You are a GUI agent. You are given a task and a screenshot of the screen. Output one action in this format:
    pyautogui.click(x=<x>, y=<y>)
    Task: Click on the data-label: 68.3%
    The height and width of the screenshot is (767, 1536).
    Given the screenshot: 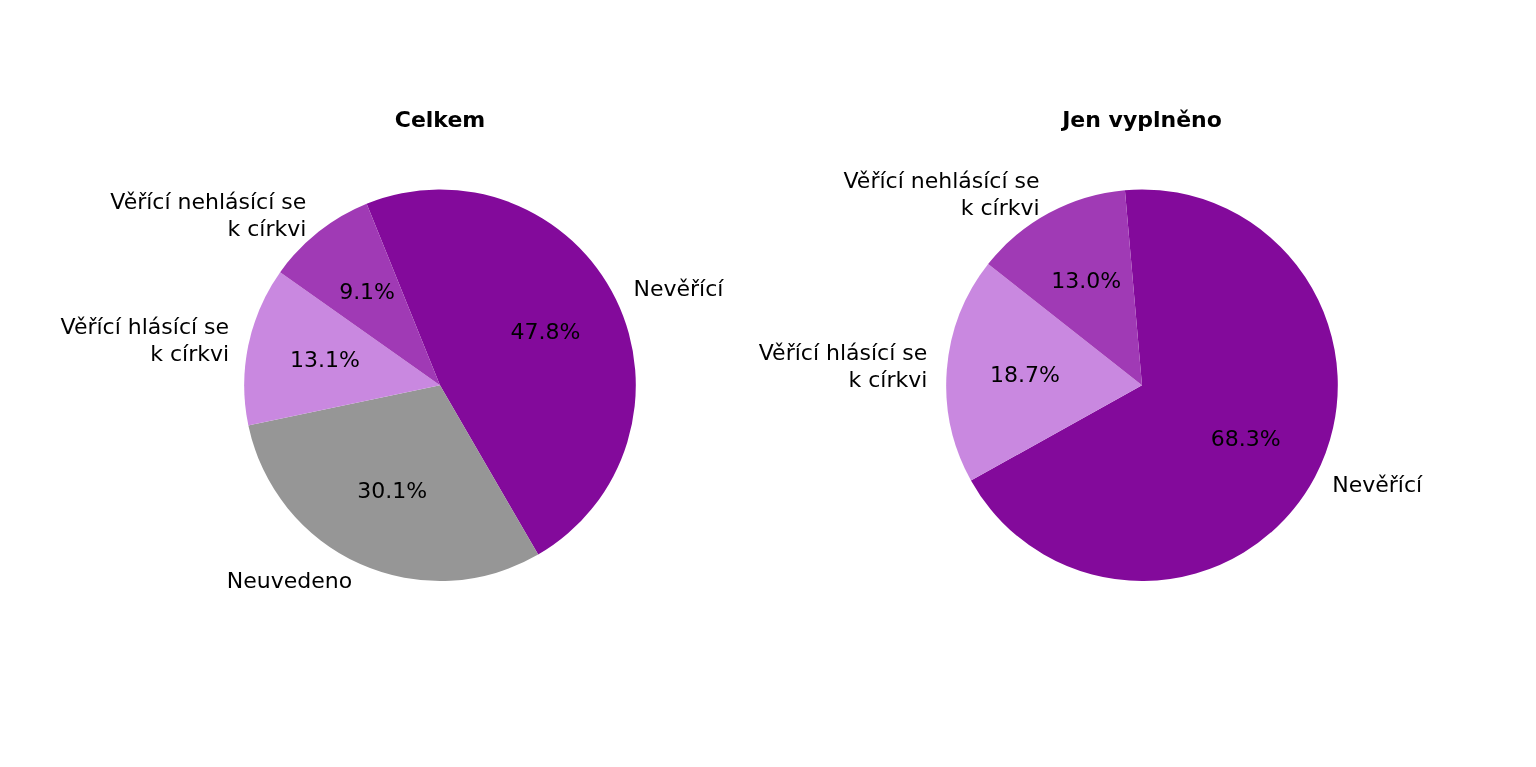 What is the action you would take?
    pyautogui.click(x=1245, y=438)
    